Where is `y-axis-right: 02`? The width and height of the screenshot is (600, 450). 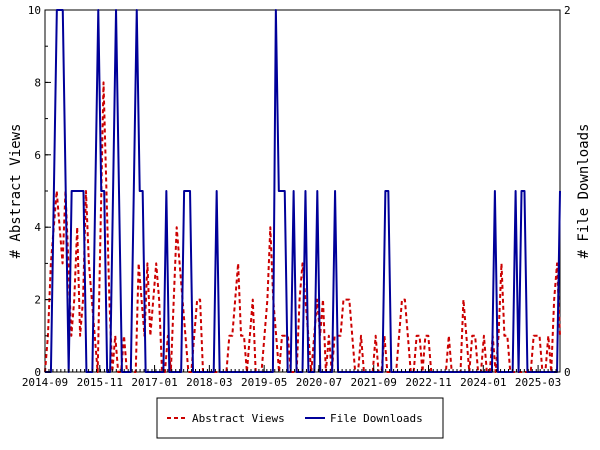 y-axis-right: 02 is located at coordinates (562, 191).